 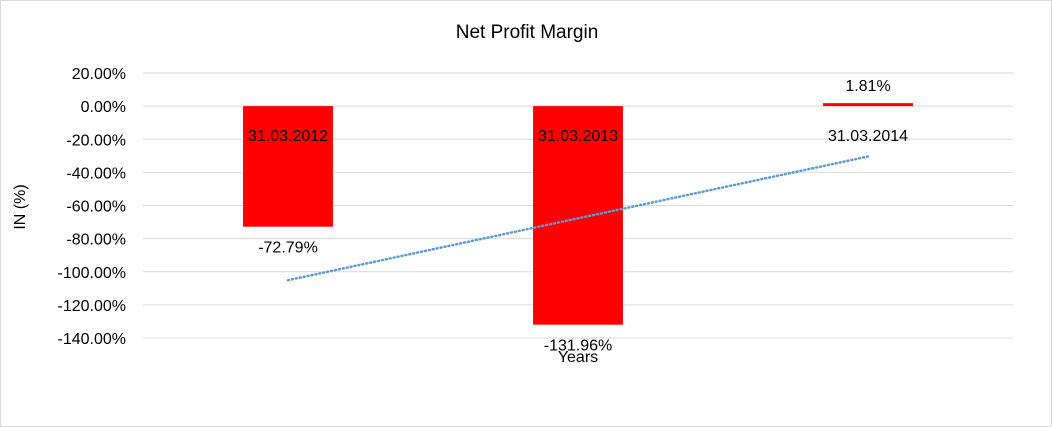 I want to click on category-labels: 31.03.2012 31.03.2013 31.03.2014, so click(x=578, y=136).